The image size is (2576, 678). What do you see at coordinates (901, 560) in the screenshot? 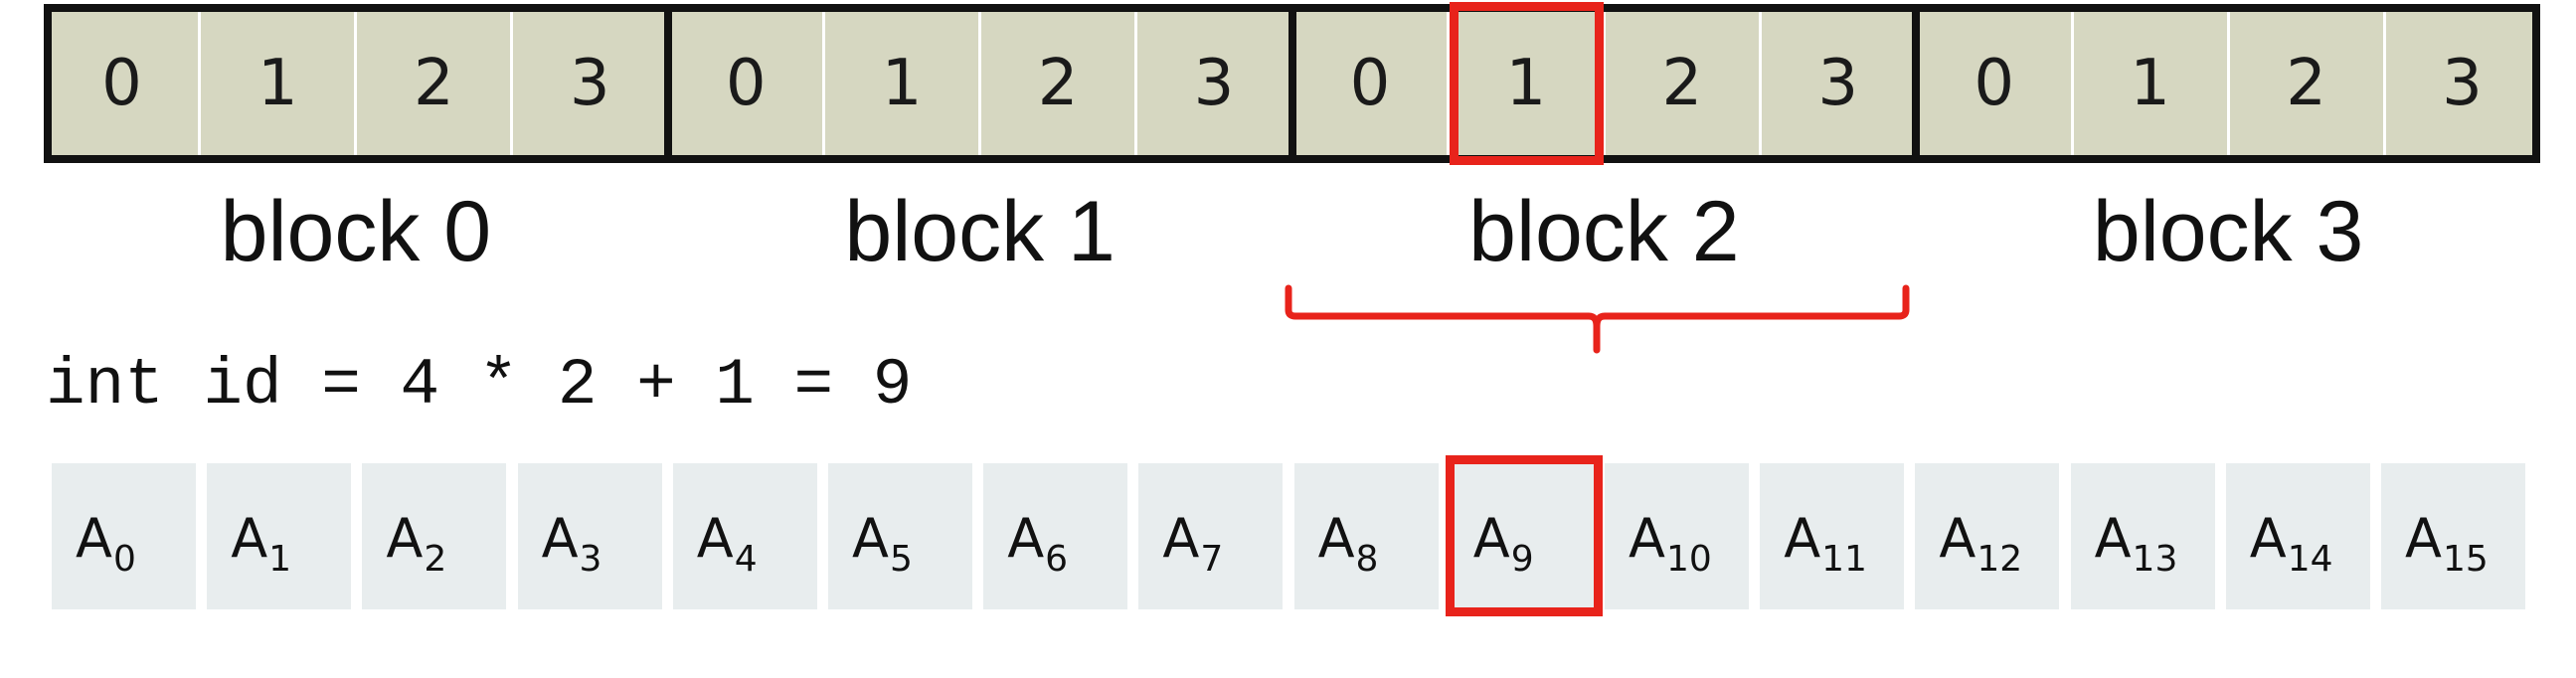
I see `array-subscript: 5` at bounding box center [901, 560].